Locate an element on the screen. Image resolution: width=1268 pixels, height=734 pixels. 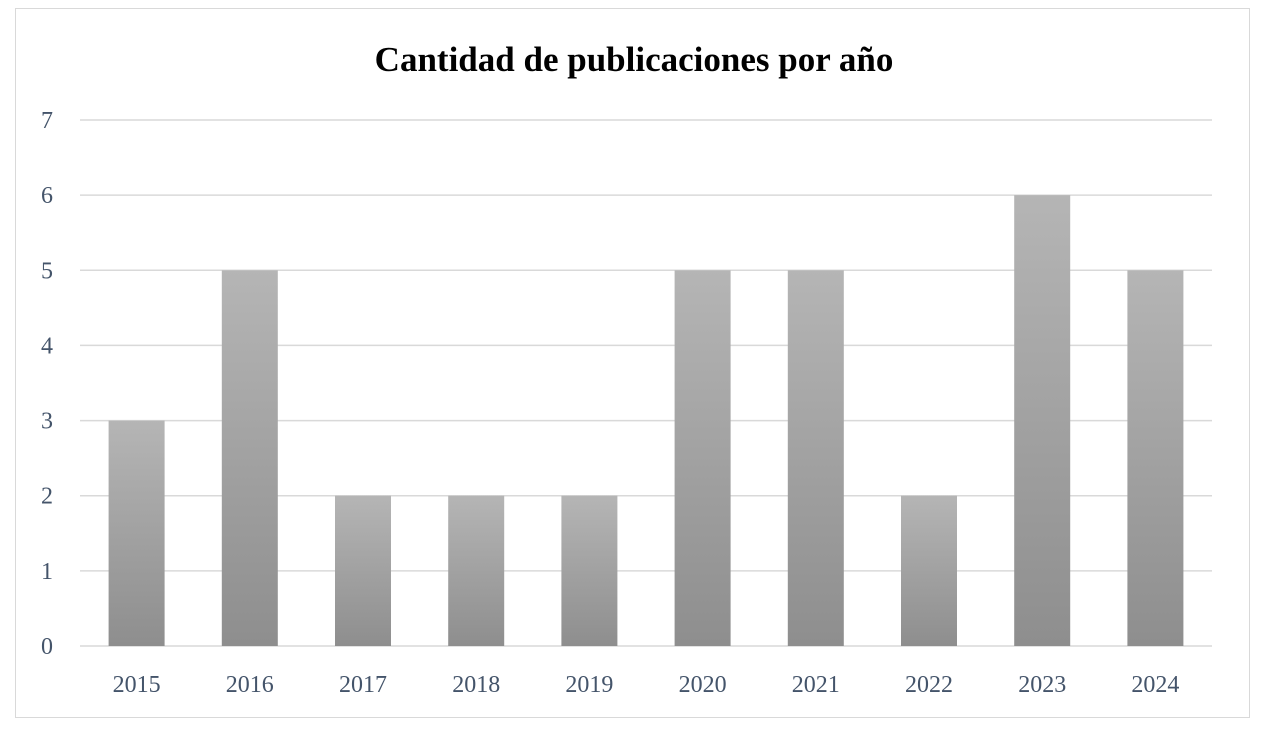
y-tick-label: 0 is located at coordinates (47, 647).